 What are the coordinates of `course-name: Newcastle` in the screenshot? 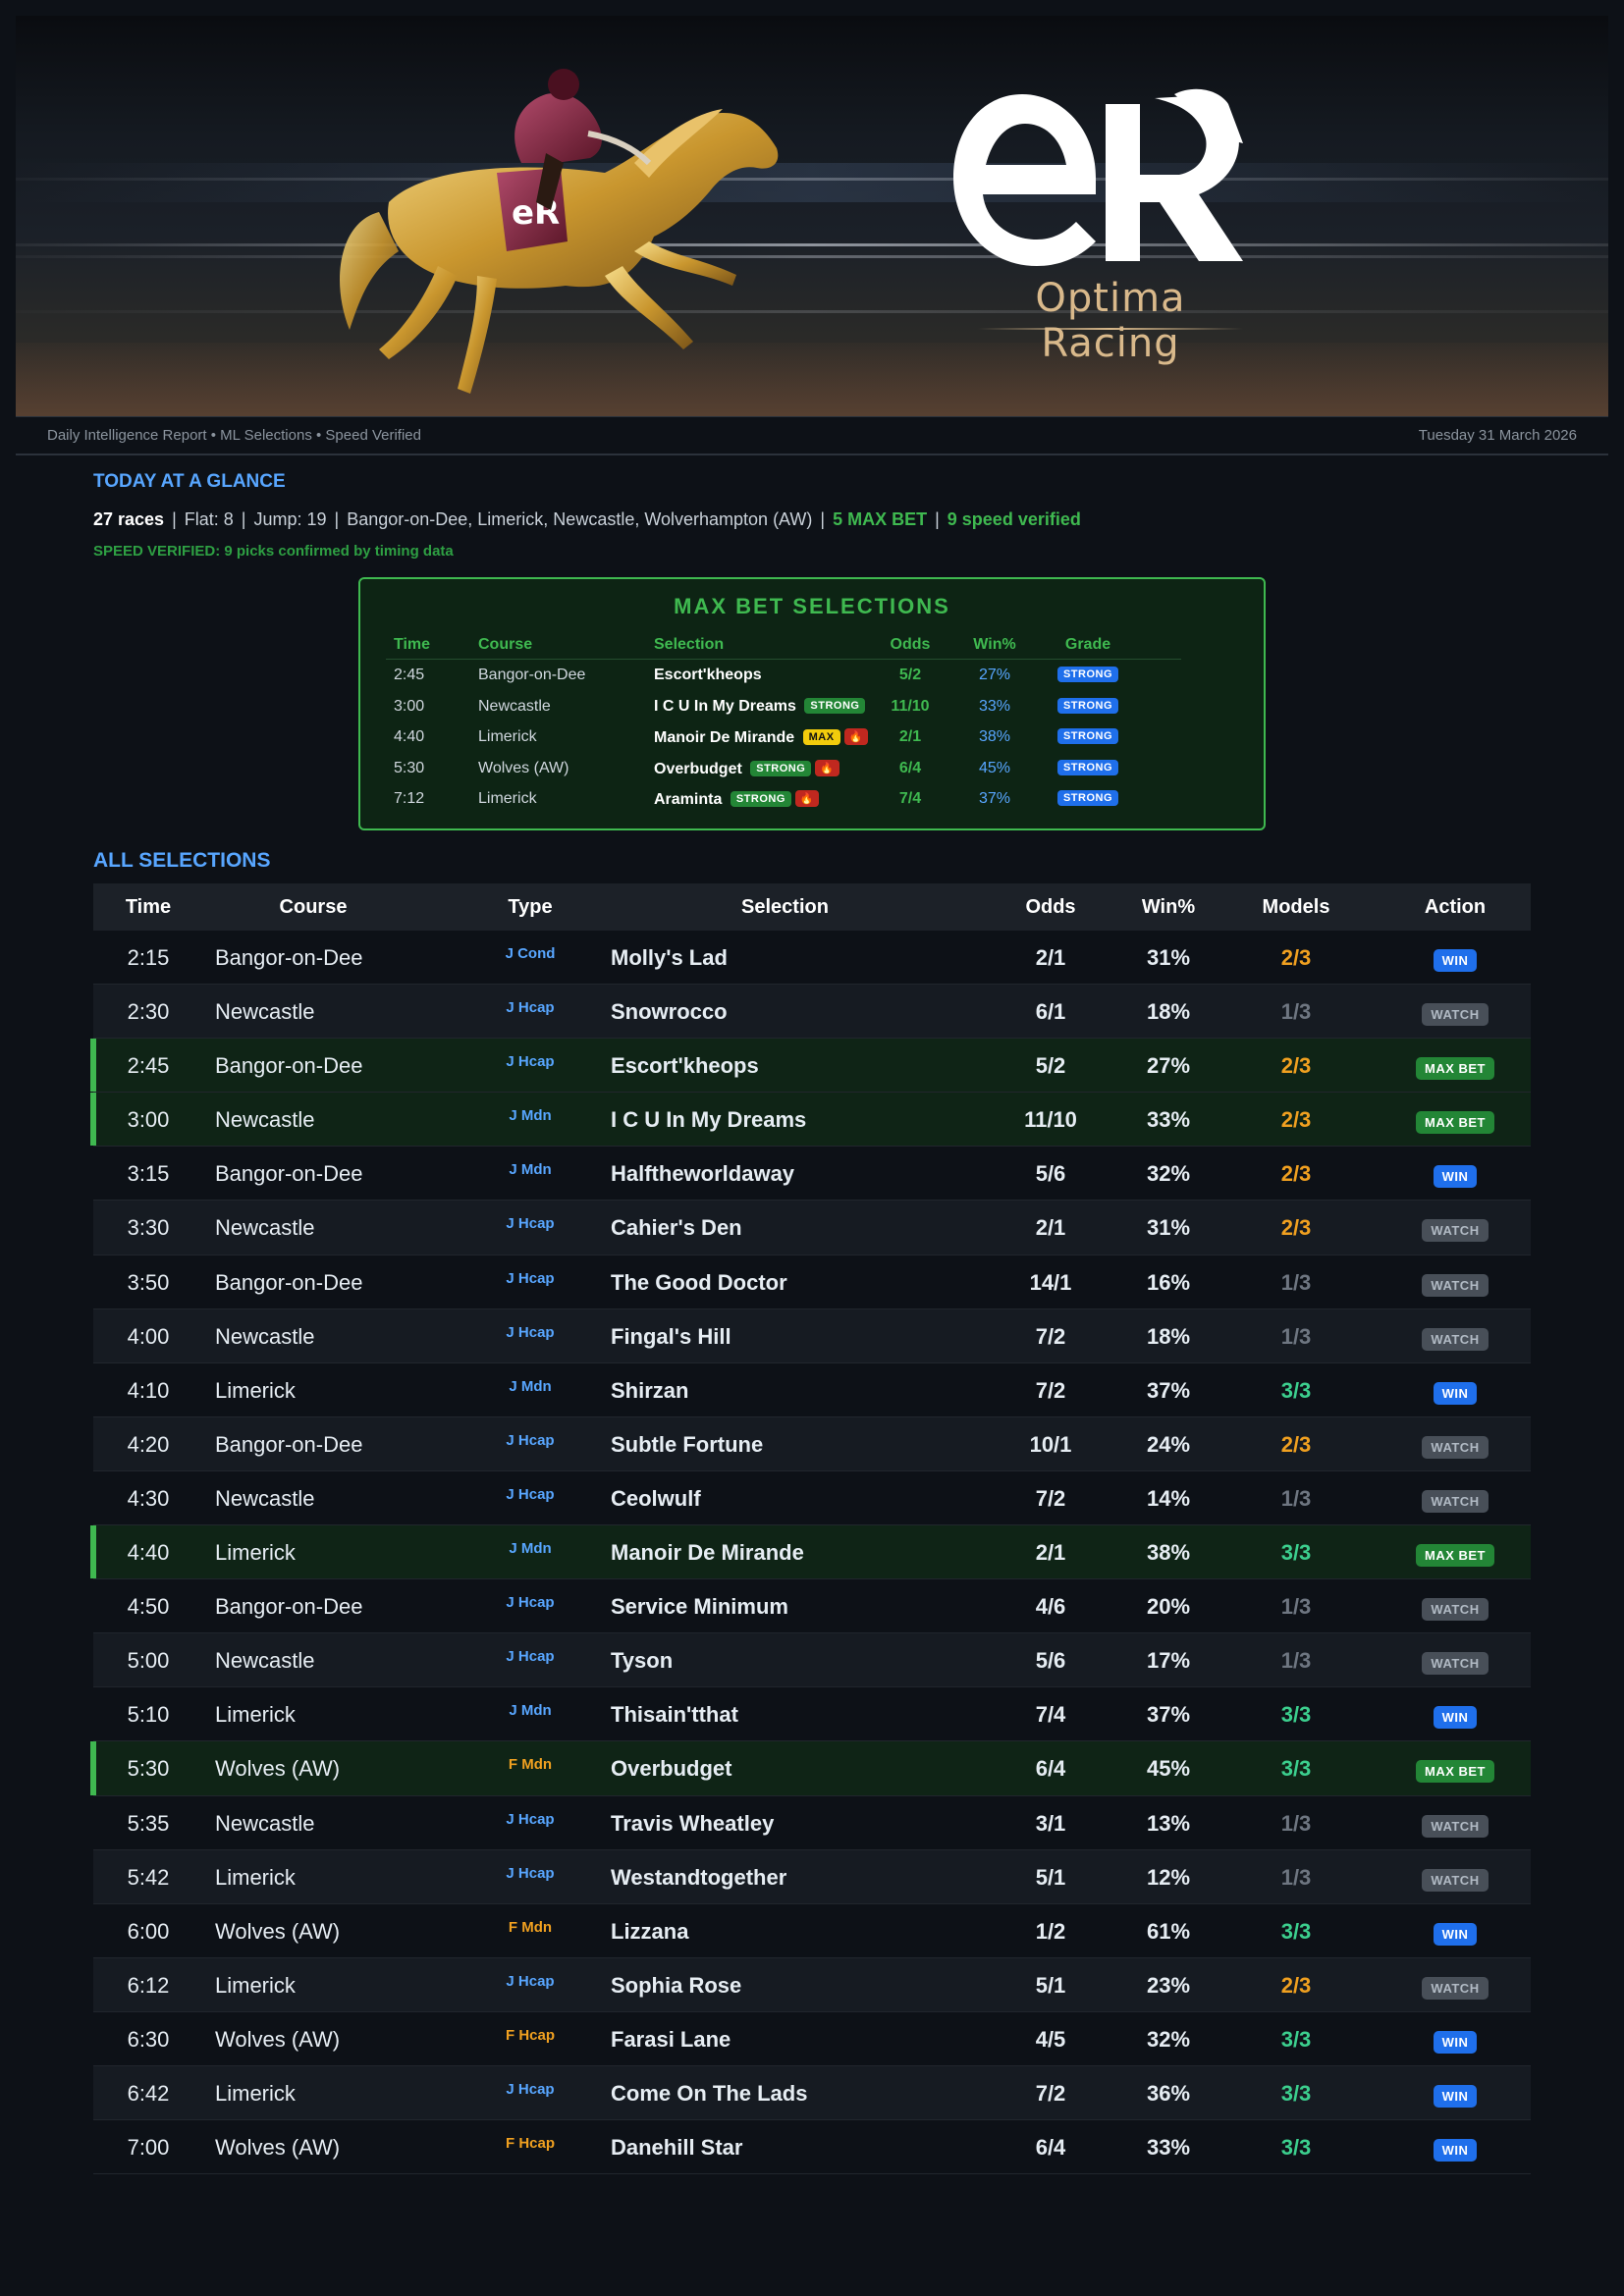 It's located at (265, 1120).